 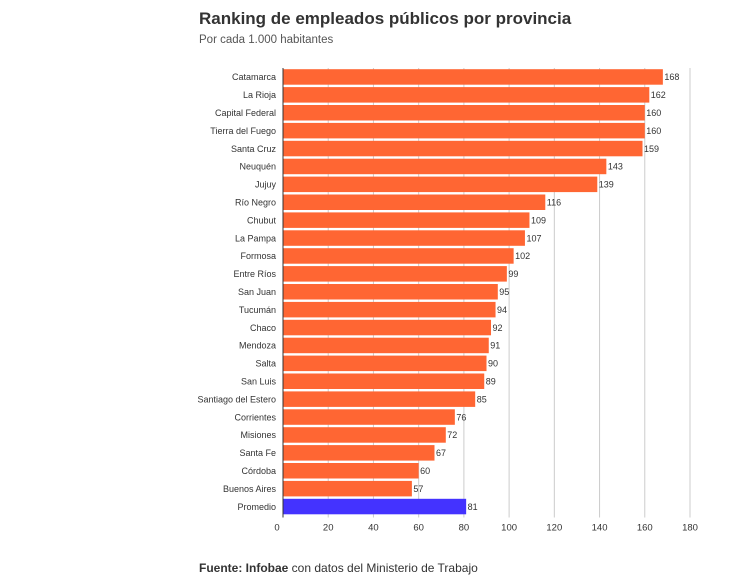 What do you see at coordinates (452, 435) in the screenshot?
I see `value-label: 72` at bounding box center [452, 435].